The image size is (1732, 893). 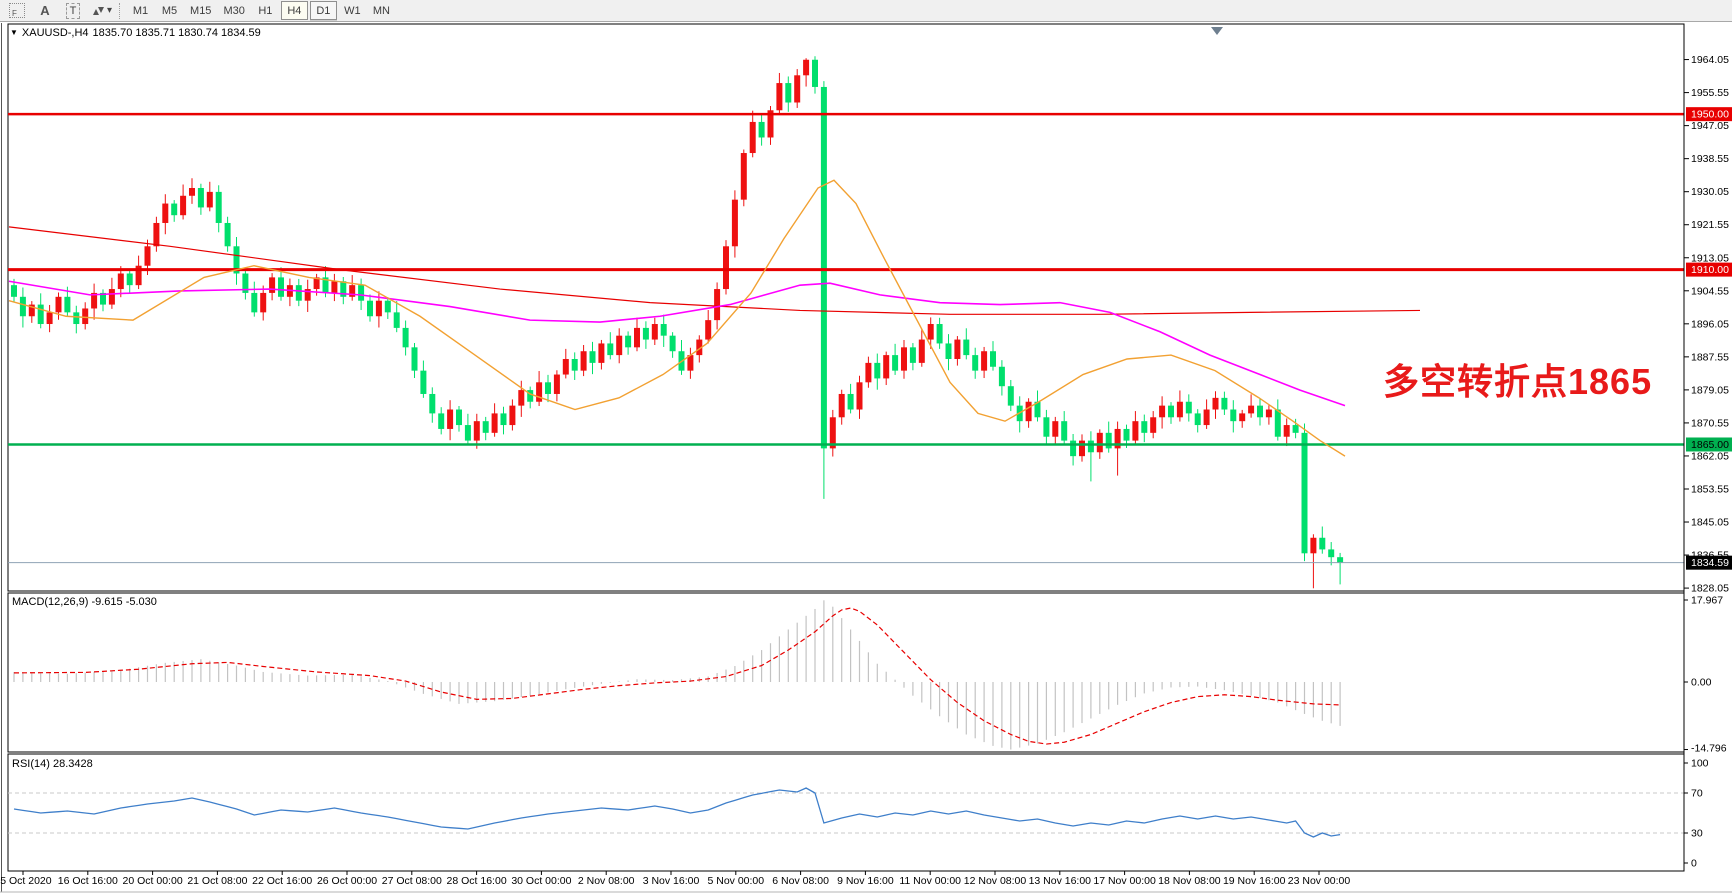 I want to click on top-toolbar: F A T ▾ M1 M5 M15 M30 H1 H4 D1 W1 MN, so click(x=866, y=11).